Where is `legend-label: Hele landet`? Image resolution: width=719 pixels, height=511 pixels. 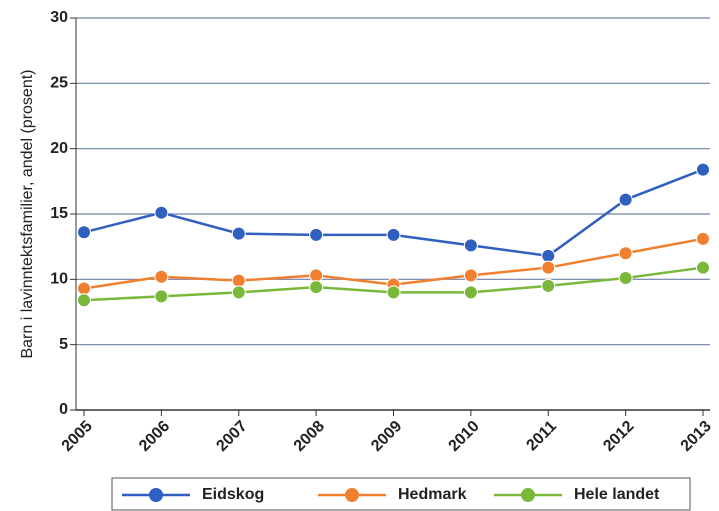
legend-label: Hele landet is located at coordinates (617, 494).